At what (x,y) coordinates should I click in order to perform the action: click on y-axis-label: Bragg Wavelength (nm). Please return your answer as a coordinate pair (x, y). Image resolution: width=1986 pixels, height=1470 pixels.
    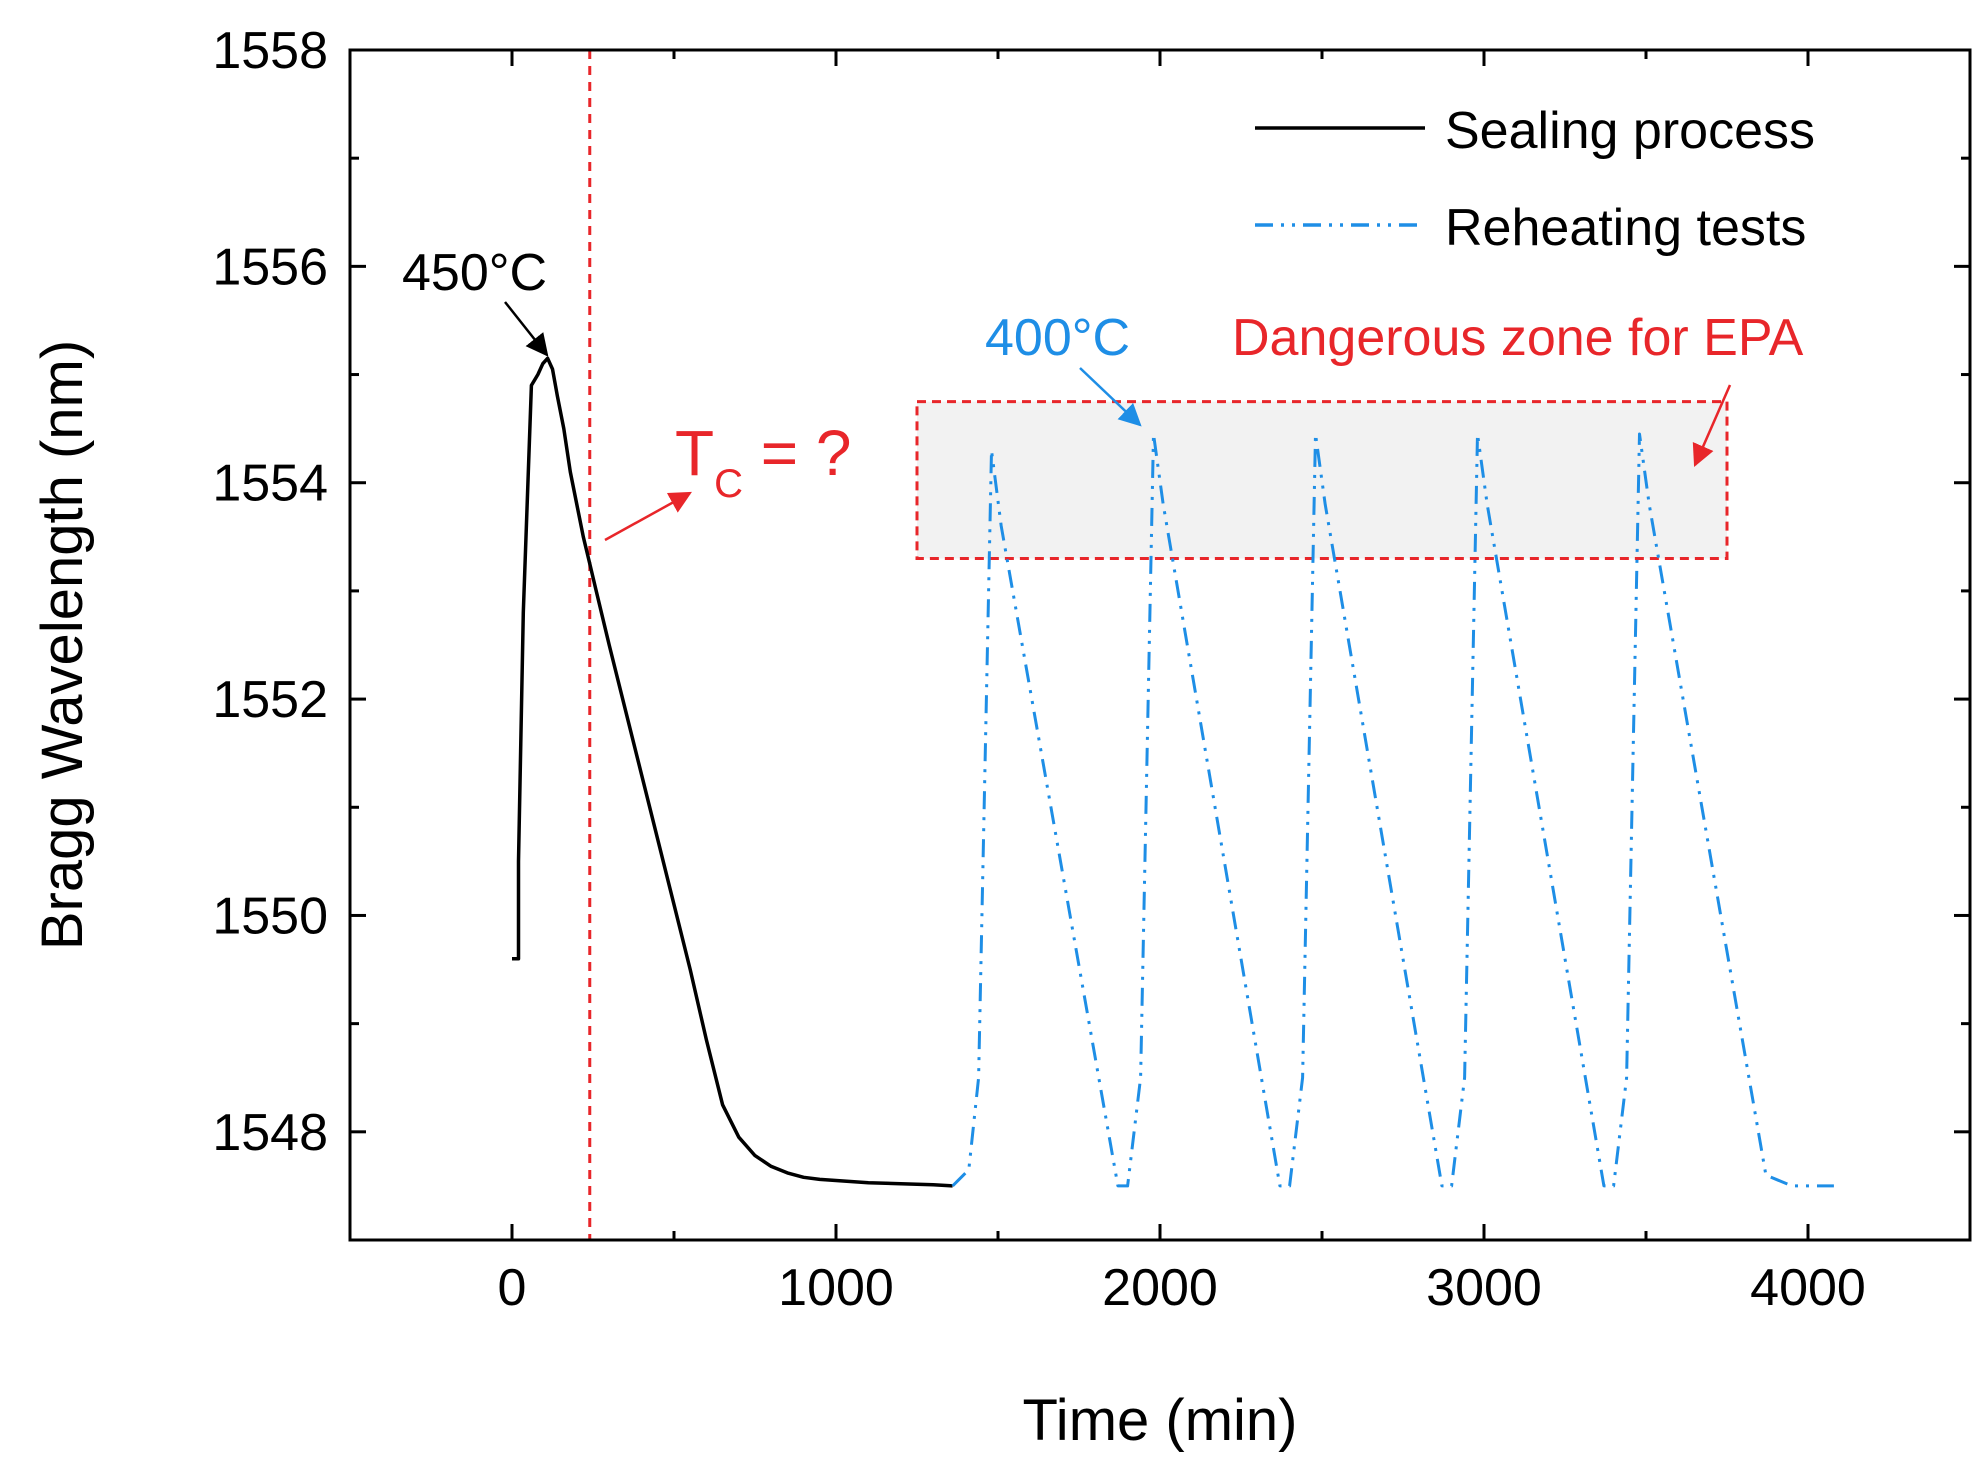
    Looking at the image, I should click on (62, 645).